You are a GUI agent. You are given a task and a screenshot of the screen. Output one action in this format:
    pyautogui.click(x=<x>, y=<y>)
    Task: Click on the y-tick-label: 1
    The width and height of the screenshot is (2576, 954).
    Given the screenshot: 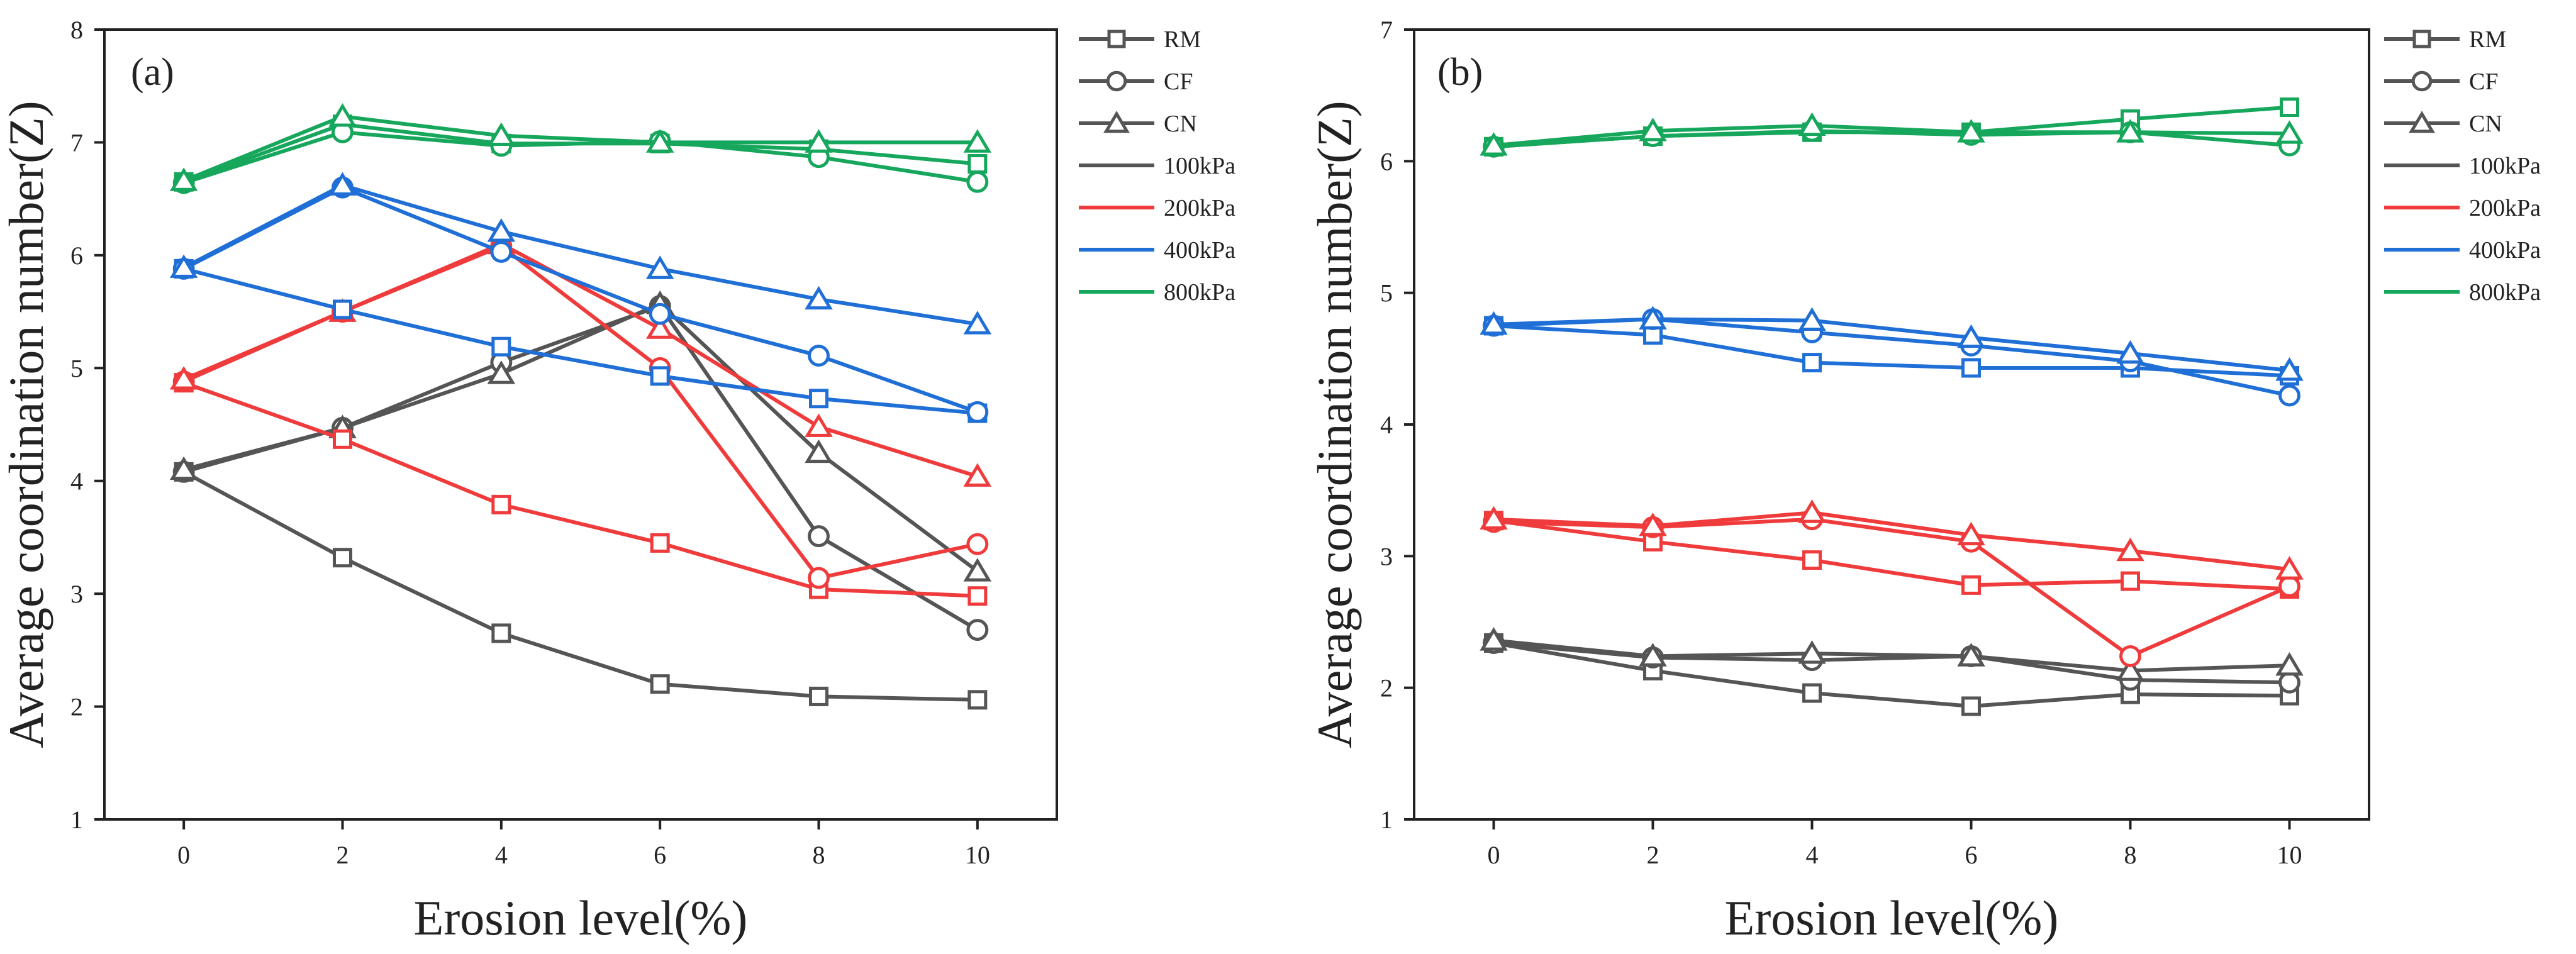 What is the action you would take?
    pyautogui.click(x=76, y=820)
    